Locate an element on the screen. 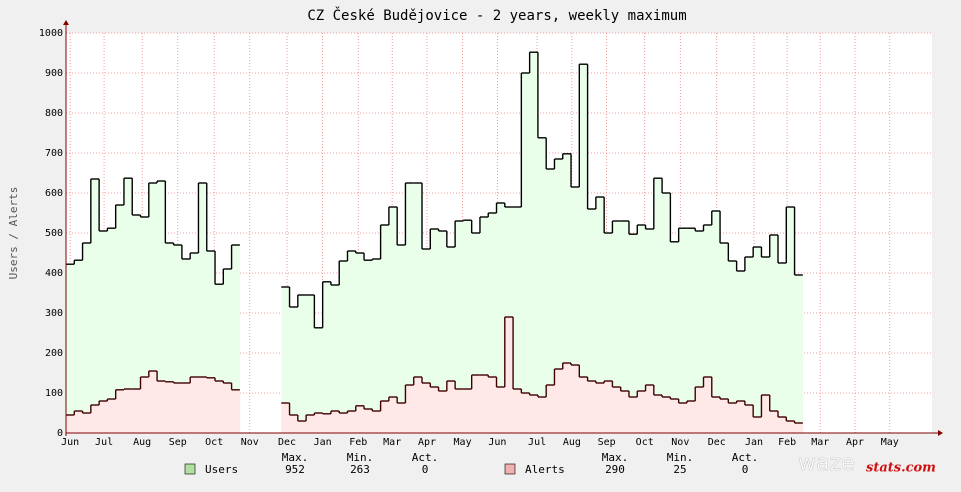 The image size is (961, 492). legend-stat-value: 290 is located at coordinates (615, 469).